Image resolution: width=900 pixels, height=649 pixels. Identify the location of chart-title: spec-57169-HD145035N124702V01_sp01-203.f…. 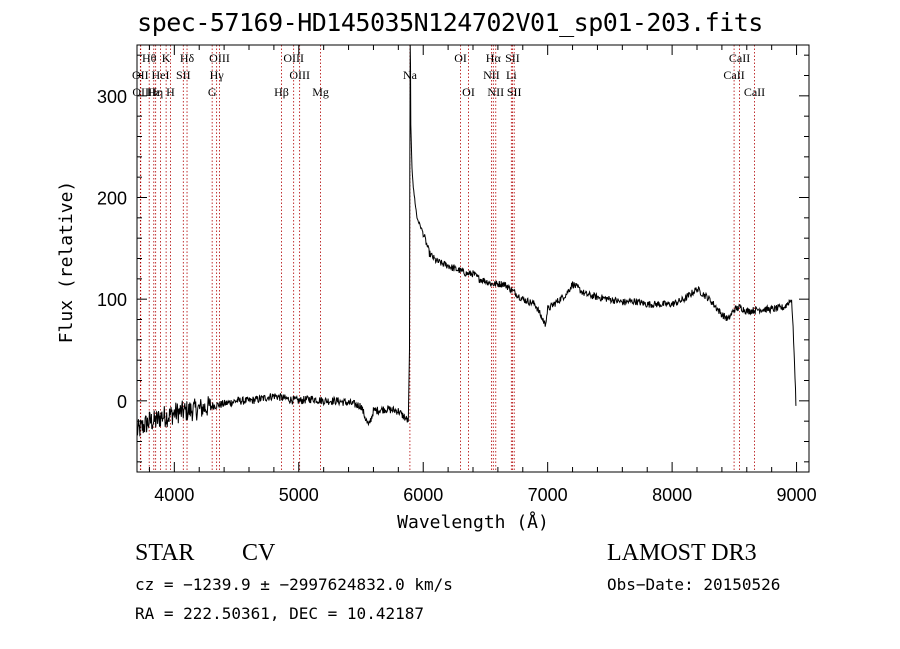
(450, 22).